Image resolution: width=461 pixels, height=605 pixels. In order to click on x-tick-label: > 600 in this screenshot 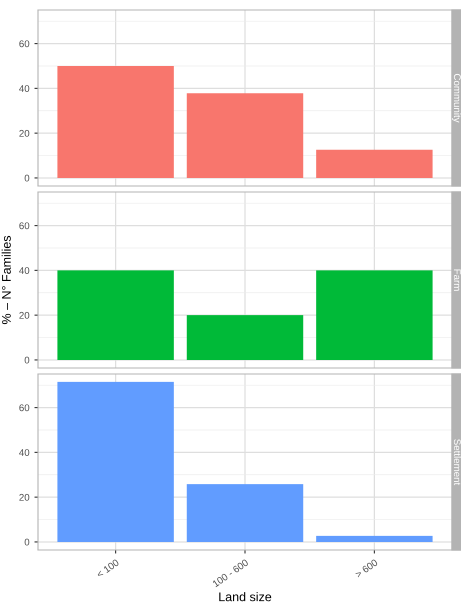, I will do `click(366, 568)`.